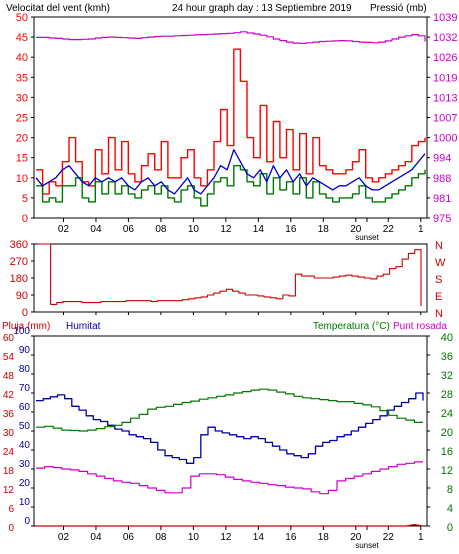  What do you see at coordinates (11, 528) in the screenshot?
I see `rain-tick-label: 0` at bounding box center [11, 528].